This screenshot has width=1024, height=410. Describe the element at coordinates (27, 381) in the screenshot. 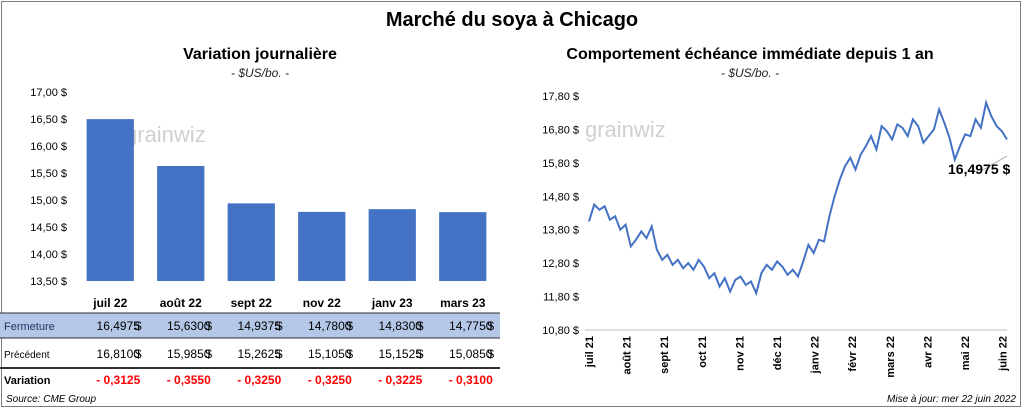

I see `table-row-label: Variation` at that location.